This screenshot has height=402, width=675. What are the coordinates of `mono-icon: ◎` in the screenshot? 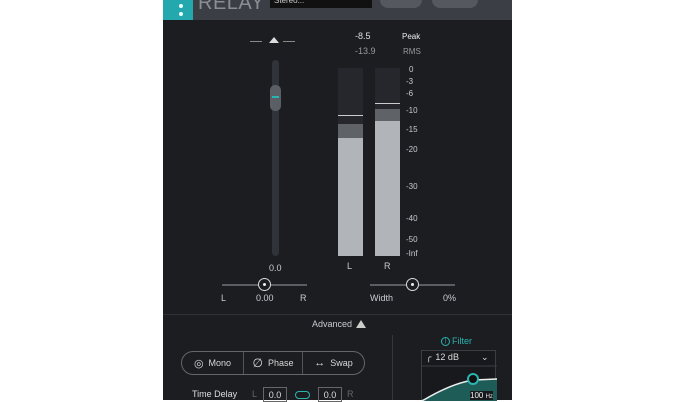 It's located at (198, 363).